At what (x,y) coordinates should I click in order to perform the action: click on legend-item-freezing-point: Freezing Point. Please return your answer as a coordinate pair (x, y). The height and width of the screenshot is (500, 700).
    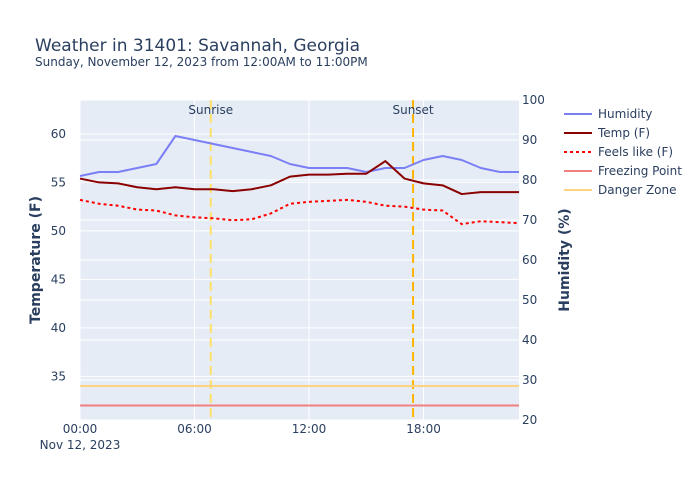
    Looking at the image, I should click on (640, 171).